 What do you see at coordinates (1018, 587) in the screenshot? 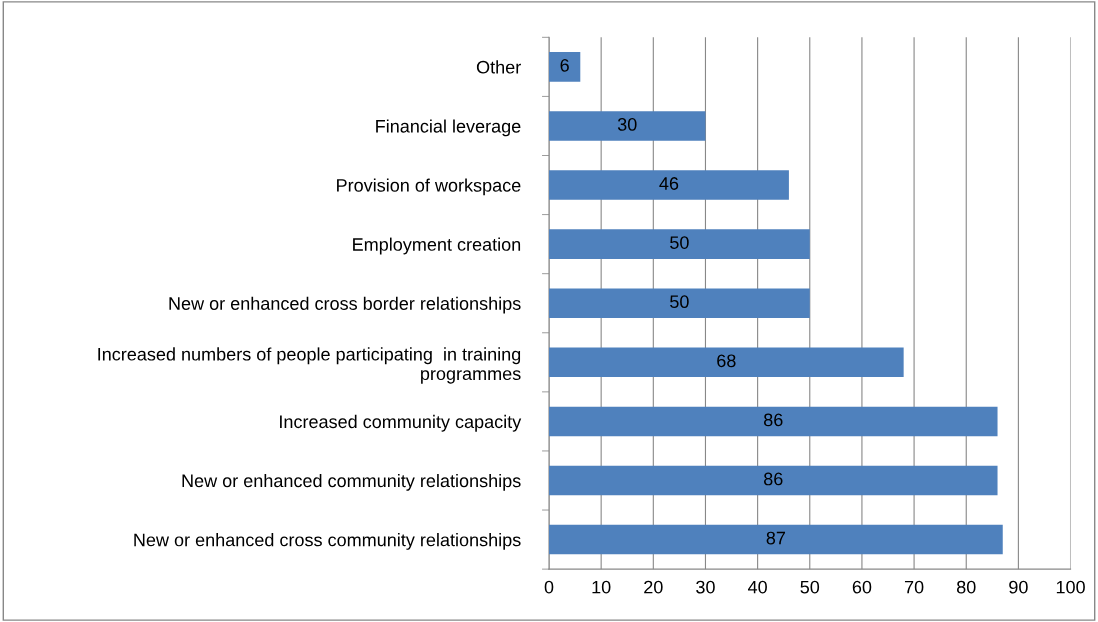
I see `x-tick-label: 90` at bounding box center [1018, 587].